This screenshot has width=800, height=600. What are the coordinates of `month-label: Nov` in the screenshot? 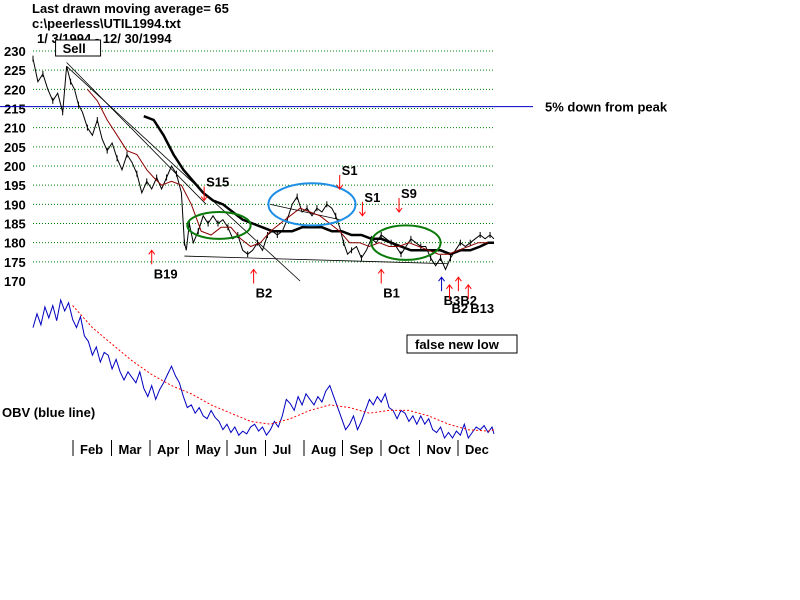 It's located at (439, 449).